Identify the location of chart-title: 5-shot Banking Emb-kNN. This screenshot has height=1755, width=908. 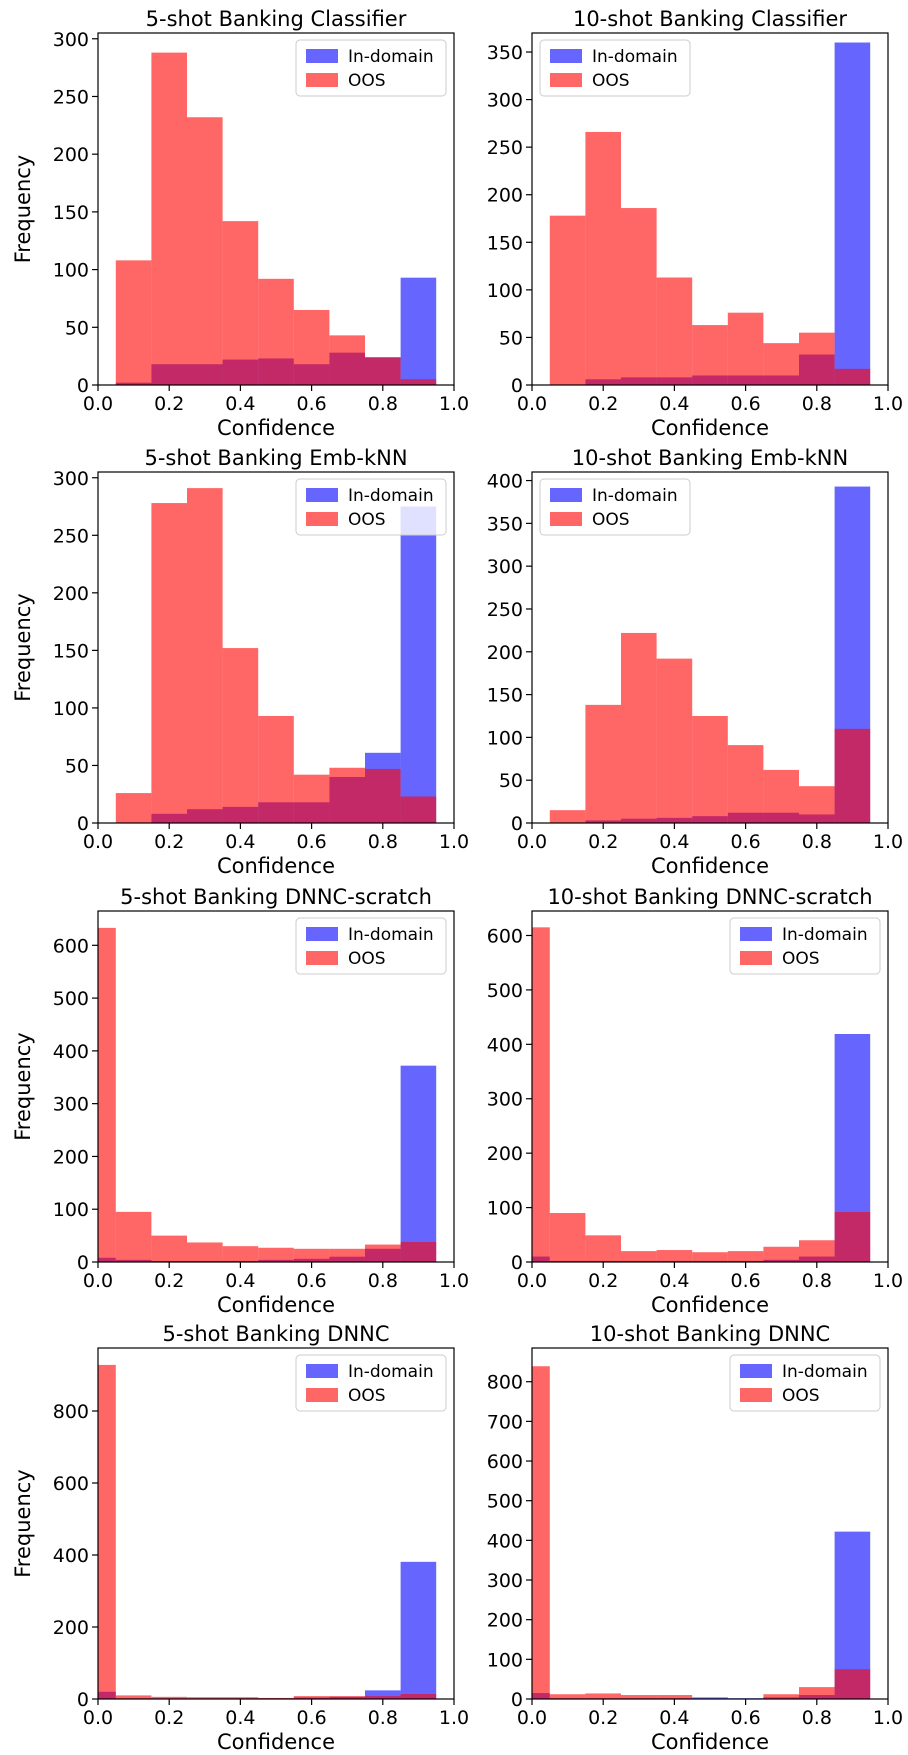
(275, 458).